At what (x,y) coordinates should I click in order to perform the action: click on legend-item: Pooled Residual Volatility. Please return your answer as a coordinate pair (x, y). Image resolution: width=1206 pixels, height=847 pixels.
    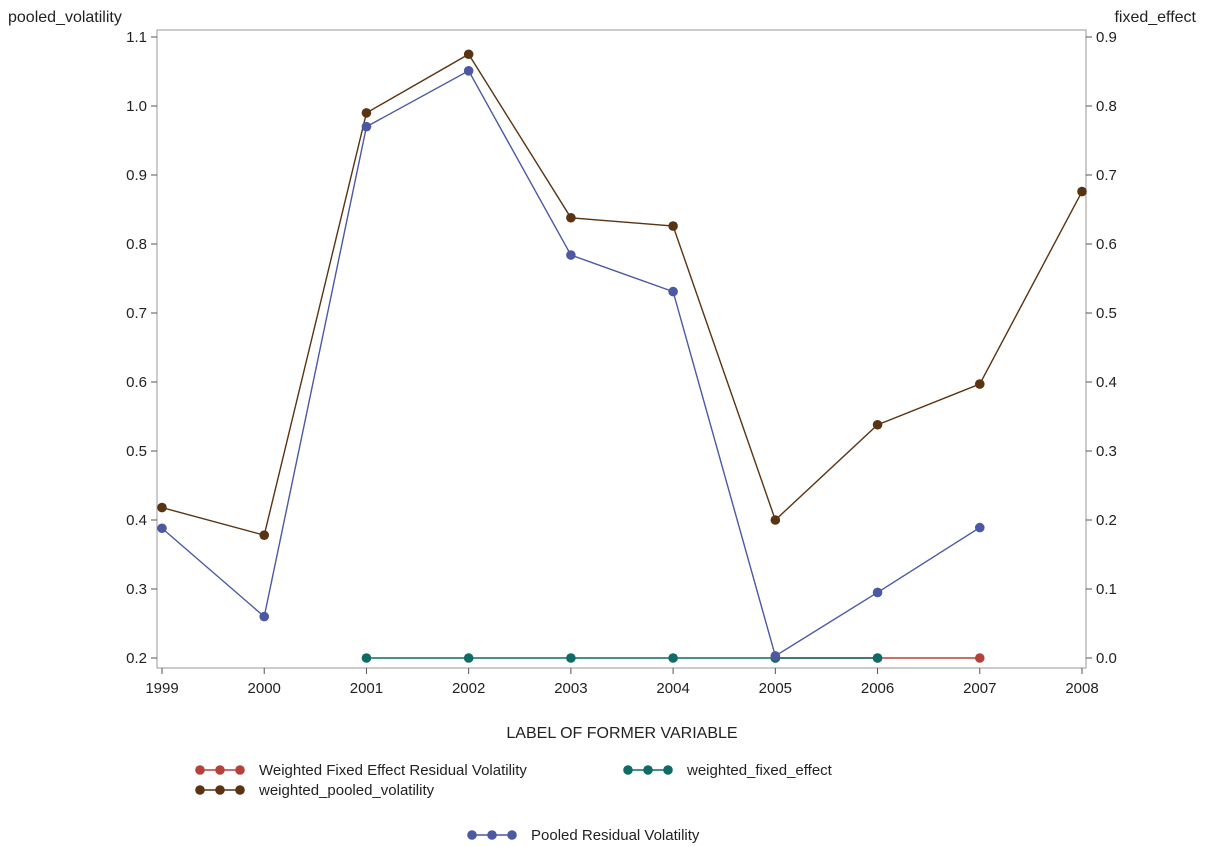
    Looking at the image, I should click on (583, 835).